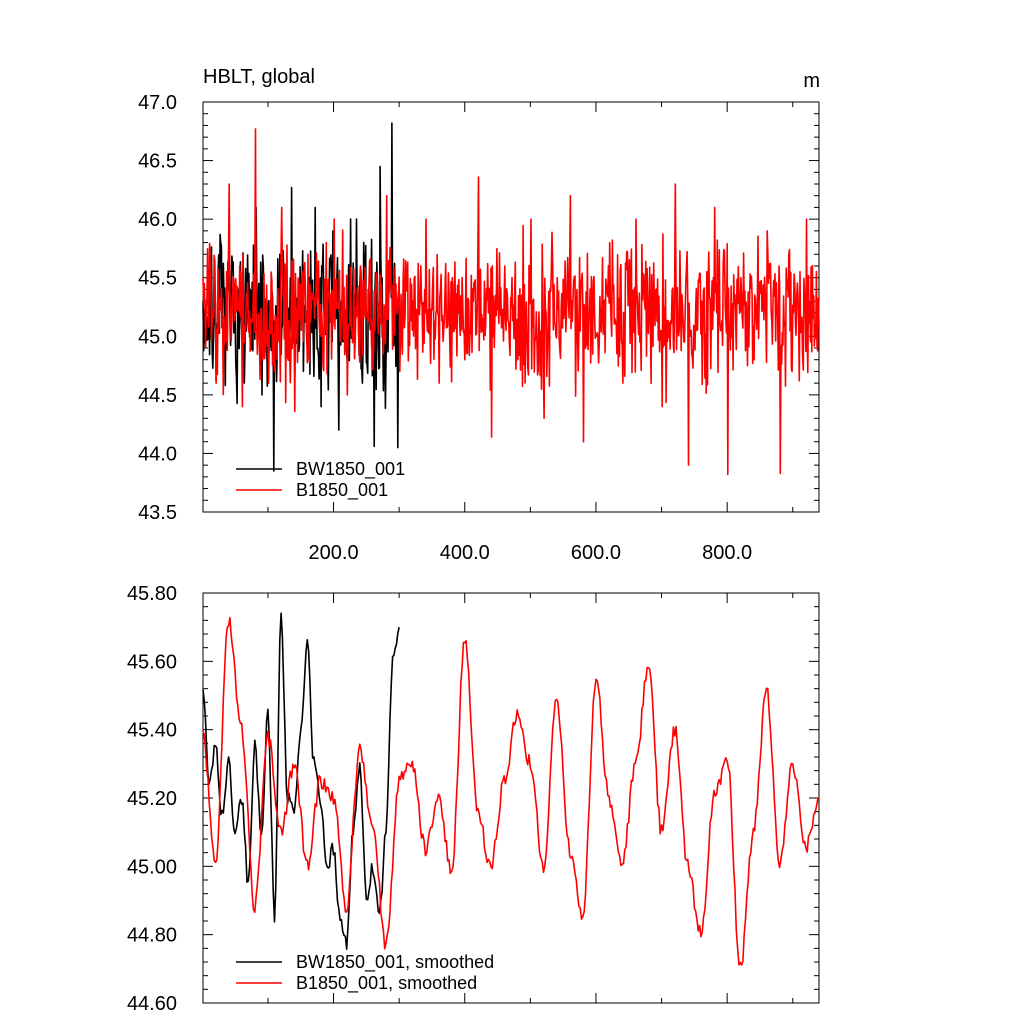 The width and height of the screenshot is (1024, 1024). What do you see at coordinates (152, 731) in the screenshot?
I see `y-tick-label: 45.40` at bounding box center [152, 731].